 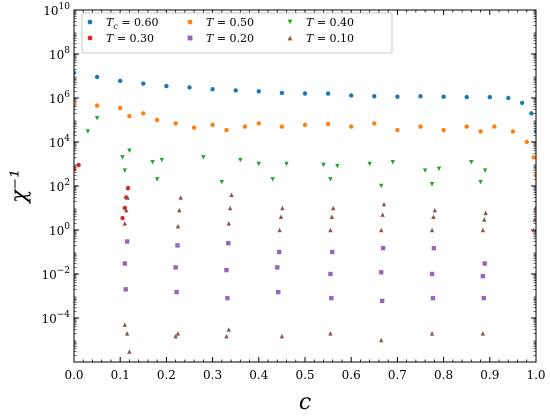 What do you see at coordinates (56, 10) in the screenshot?
I see `y-tick-label: 10¹⁰` at bounding box center [56, 10].